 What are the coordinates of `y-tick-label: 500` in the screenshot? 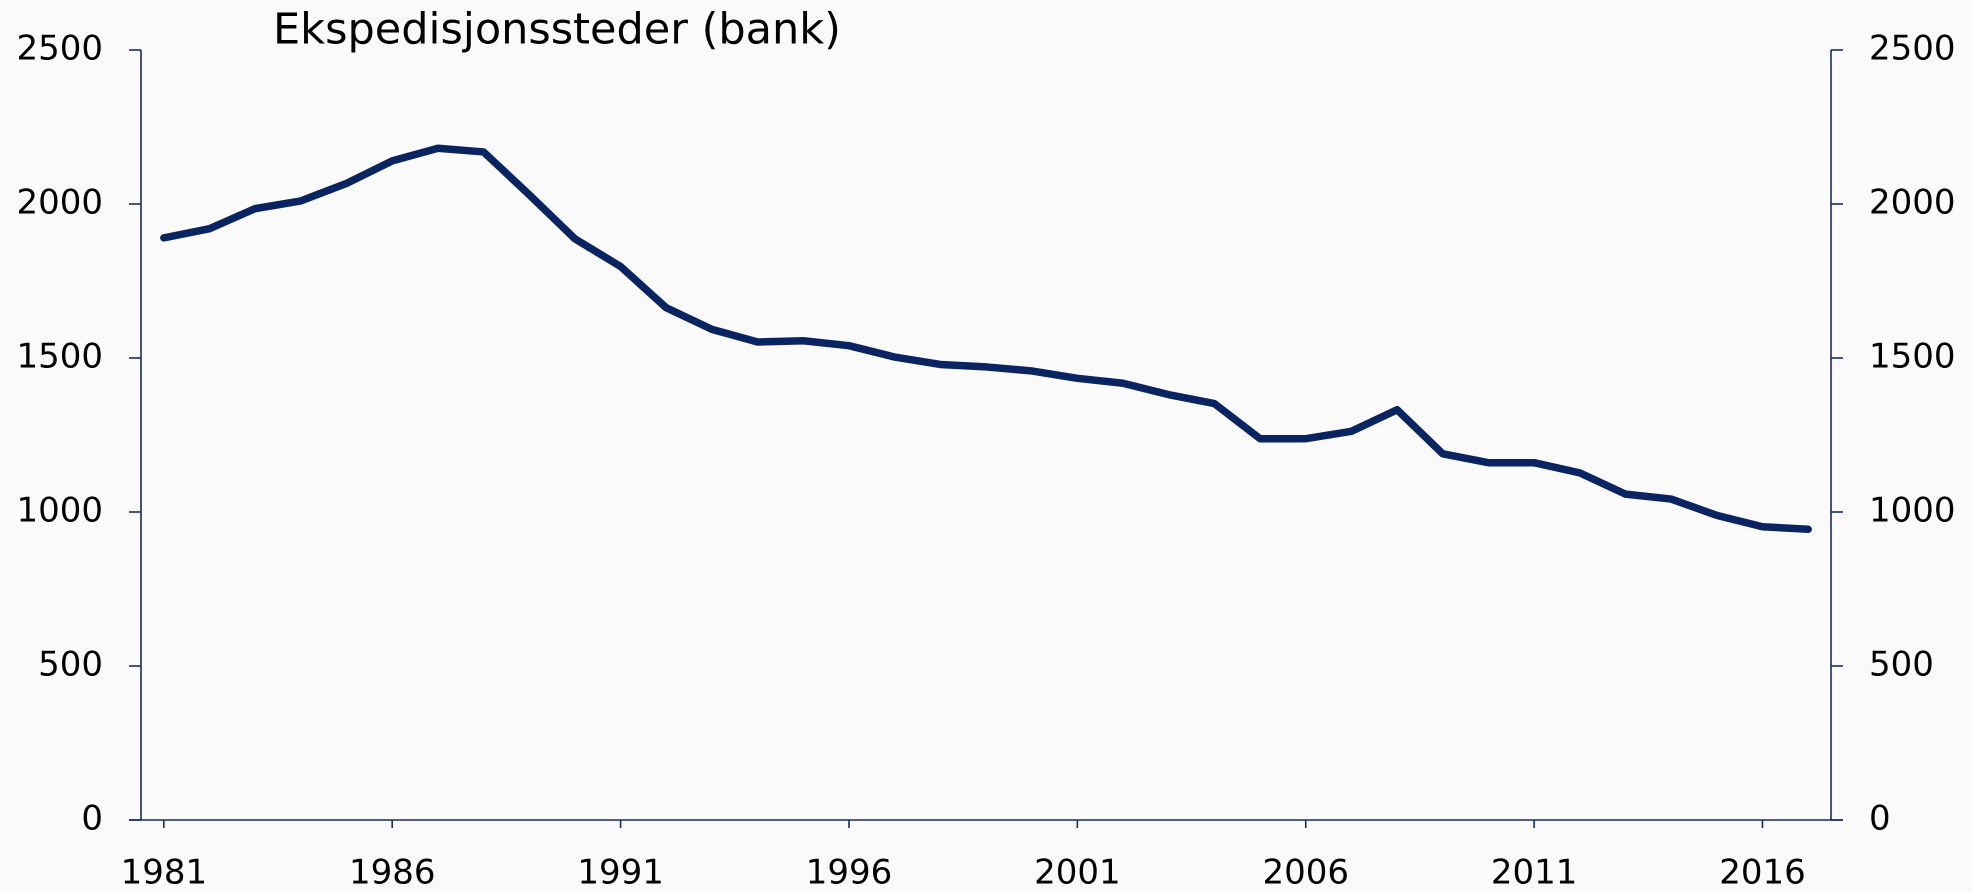 It's located at (70, 665).